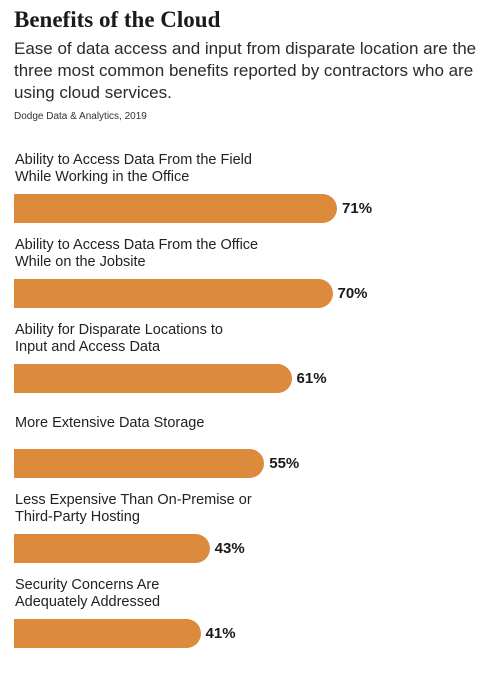 The image size is (500, 700). I want to click on data-label: 71%, so click(357, 208).